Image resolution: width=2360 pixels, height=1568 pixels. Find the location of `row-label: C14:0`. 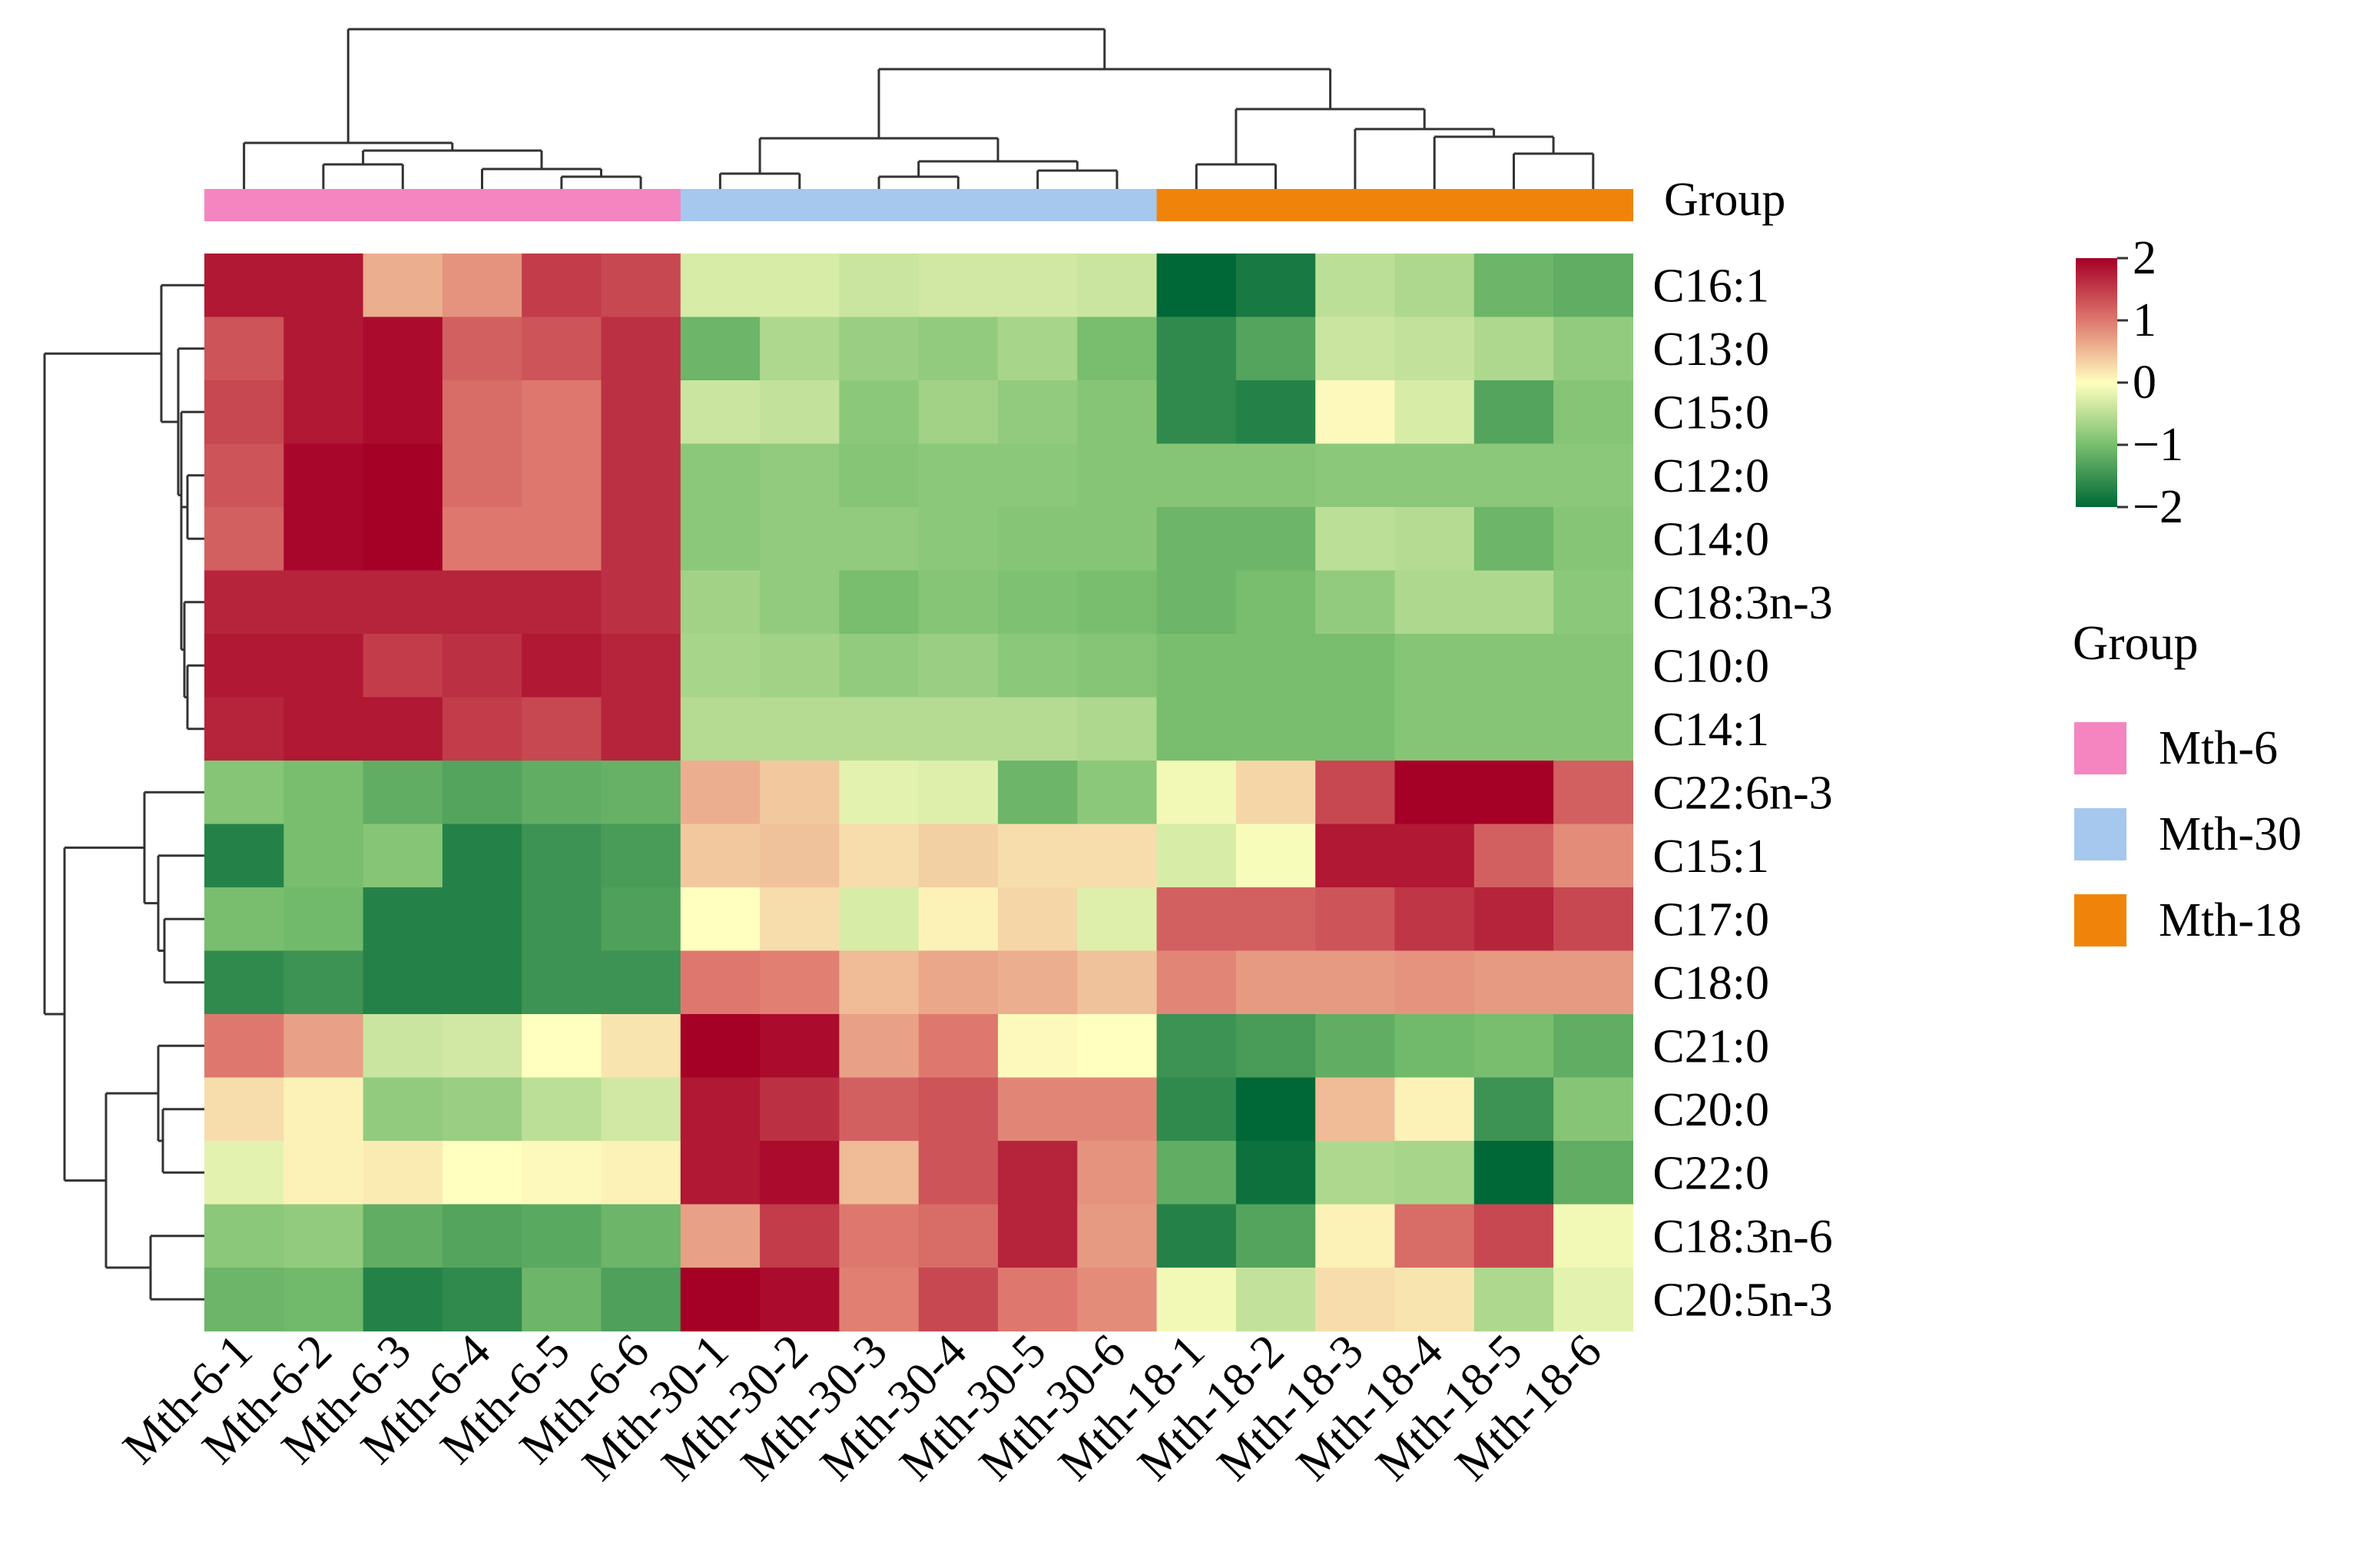

row-label: C14:0 is located at coordinates (1710, 539).